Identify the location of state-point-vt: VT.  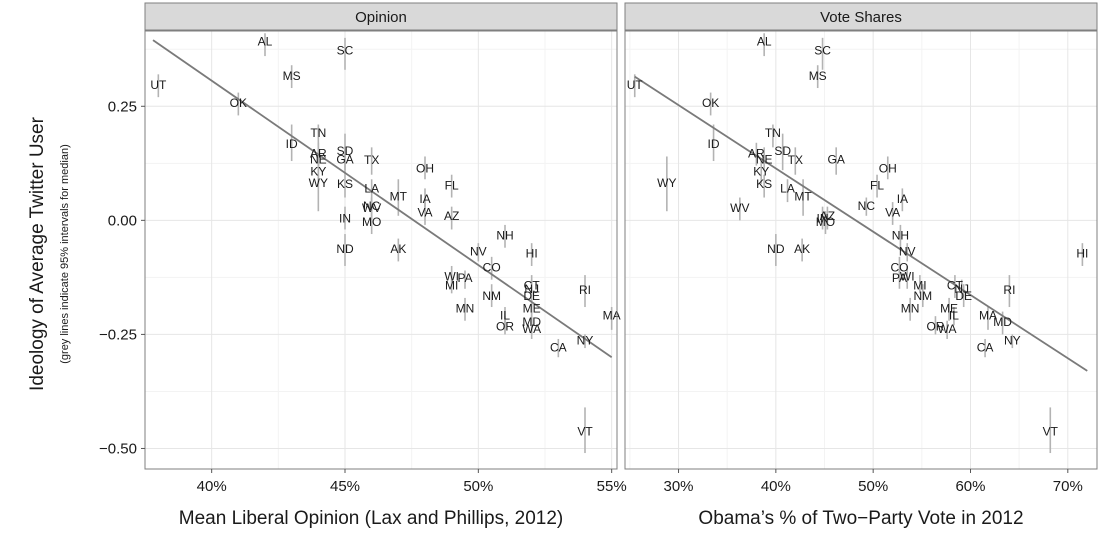
(1051, 432).